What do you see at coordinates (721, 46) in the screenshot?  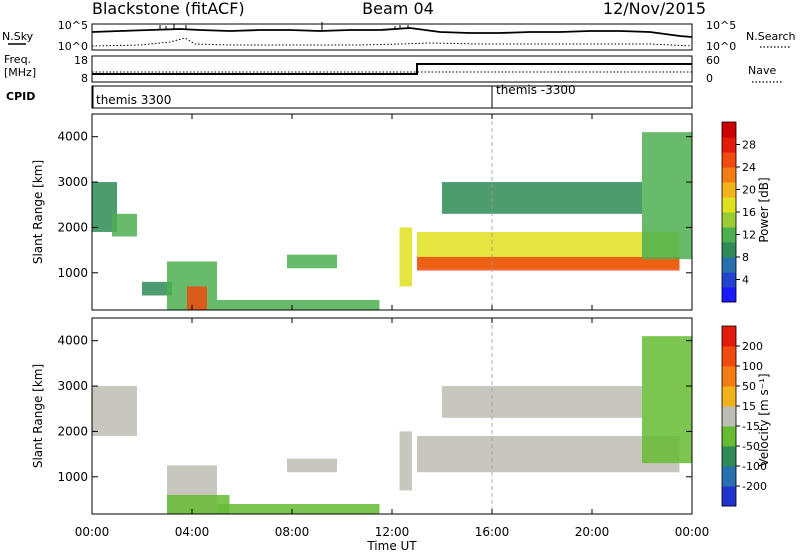 I see `sky-right-tick-bottom: 10^0` at bounding box center [721, 46].